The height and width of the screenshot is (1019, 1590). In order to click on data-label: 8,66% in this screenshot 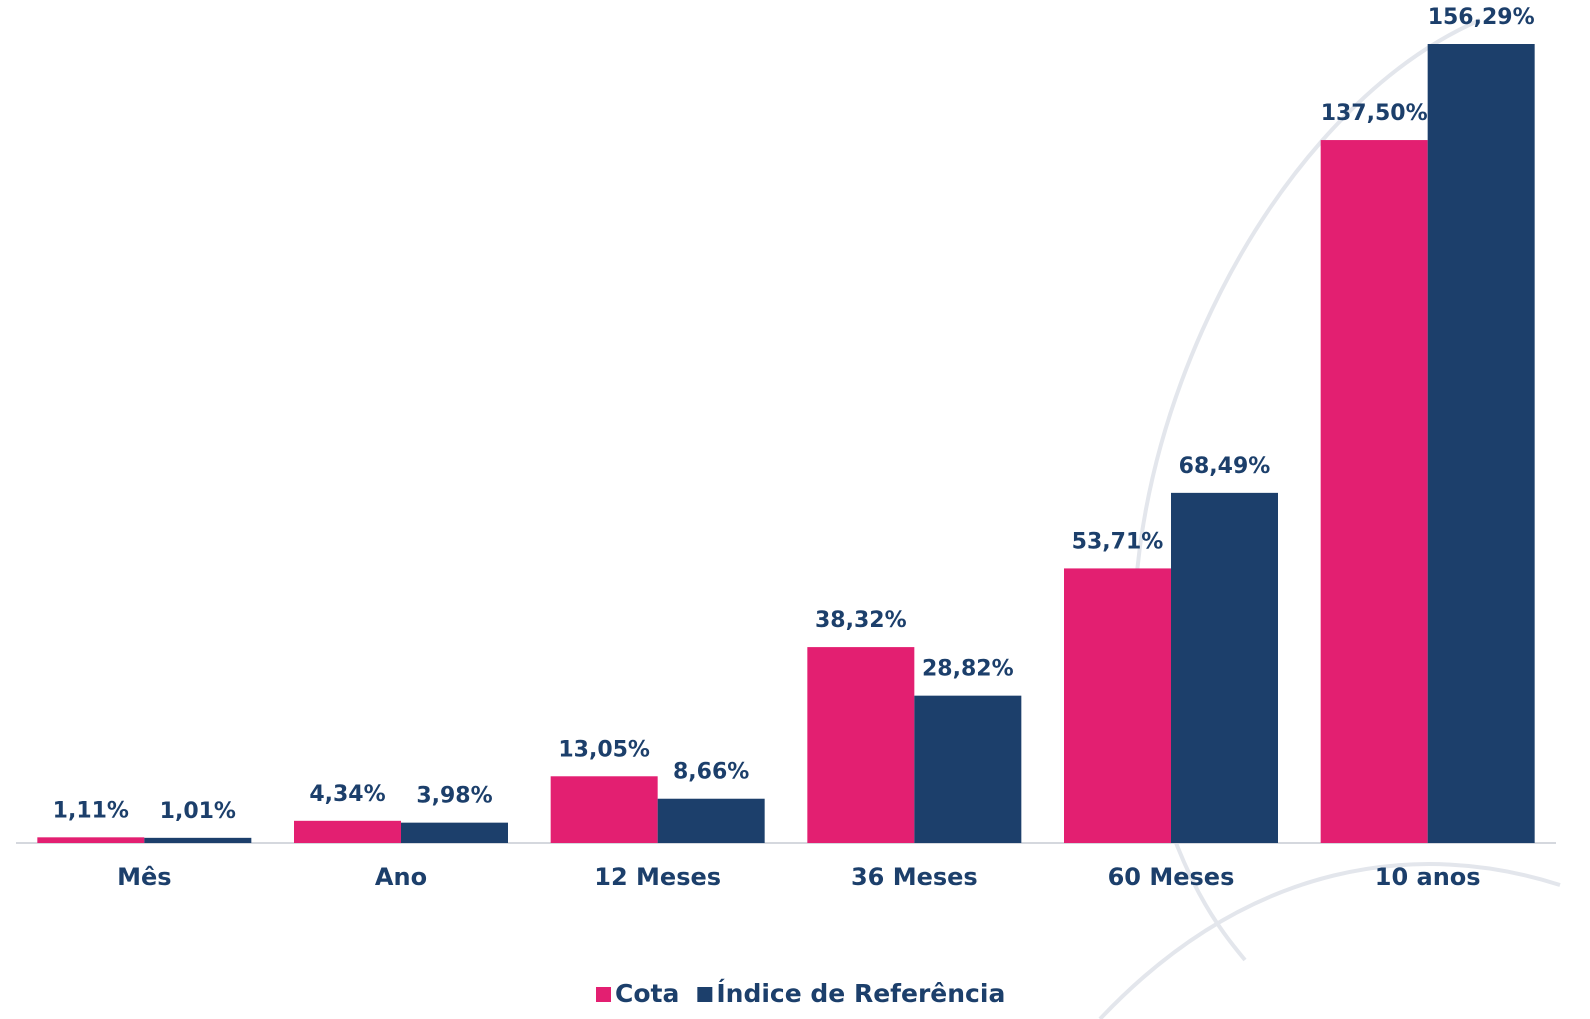, I will do `click(711, 772)`.